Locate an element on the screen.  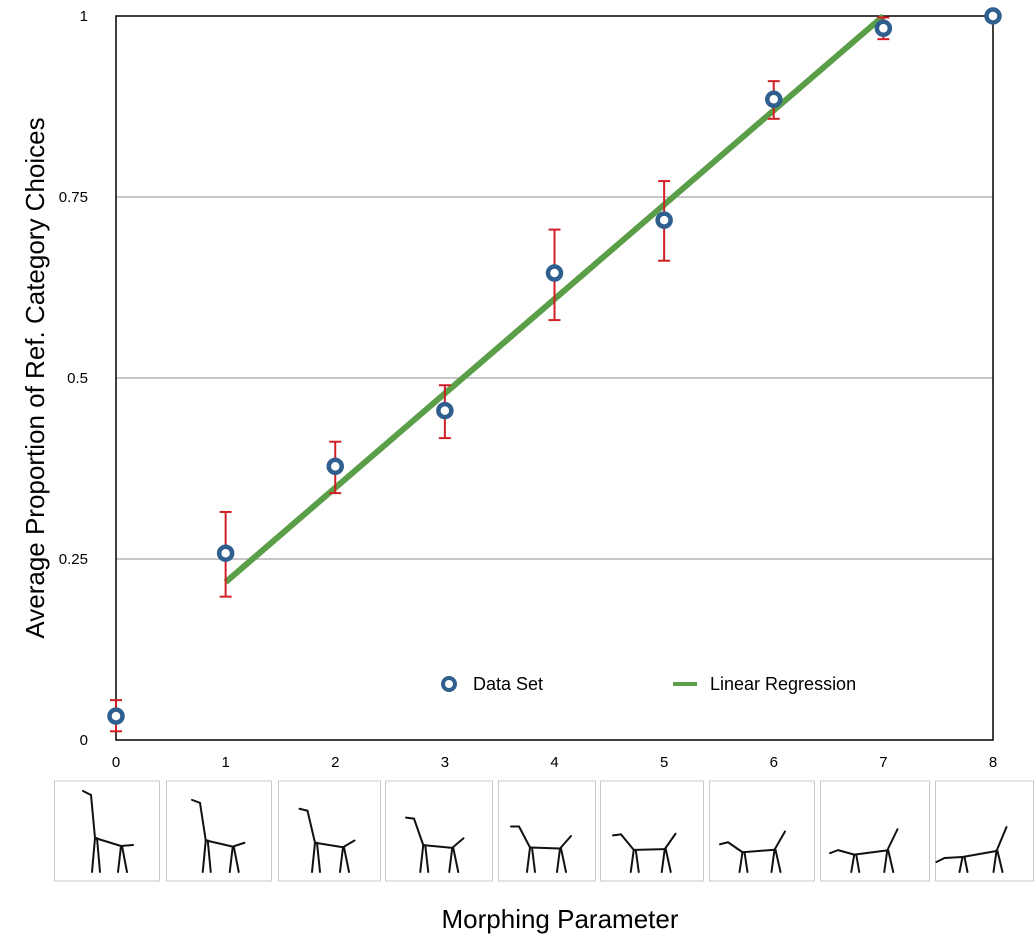
y-tick-label: 1 is located at coordinates (84, 16).